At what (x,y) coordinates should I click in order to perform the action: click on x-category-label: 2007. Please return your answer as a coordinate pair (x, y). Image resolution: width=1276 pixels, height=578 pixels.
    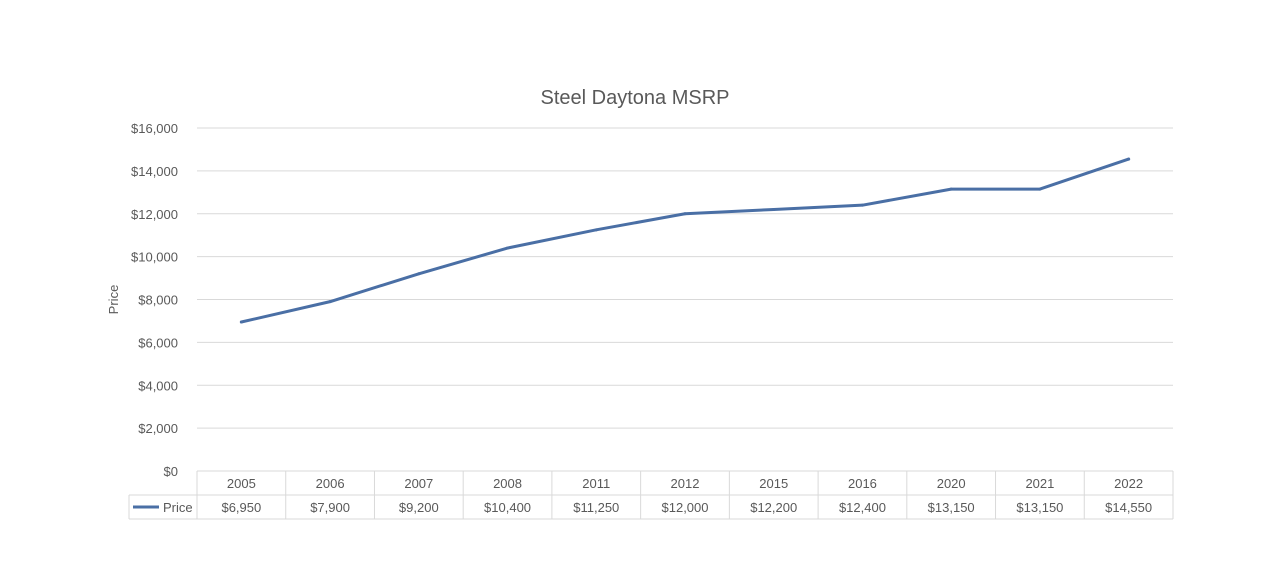
    Looking at the image, I should click on (418, 483).